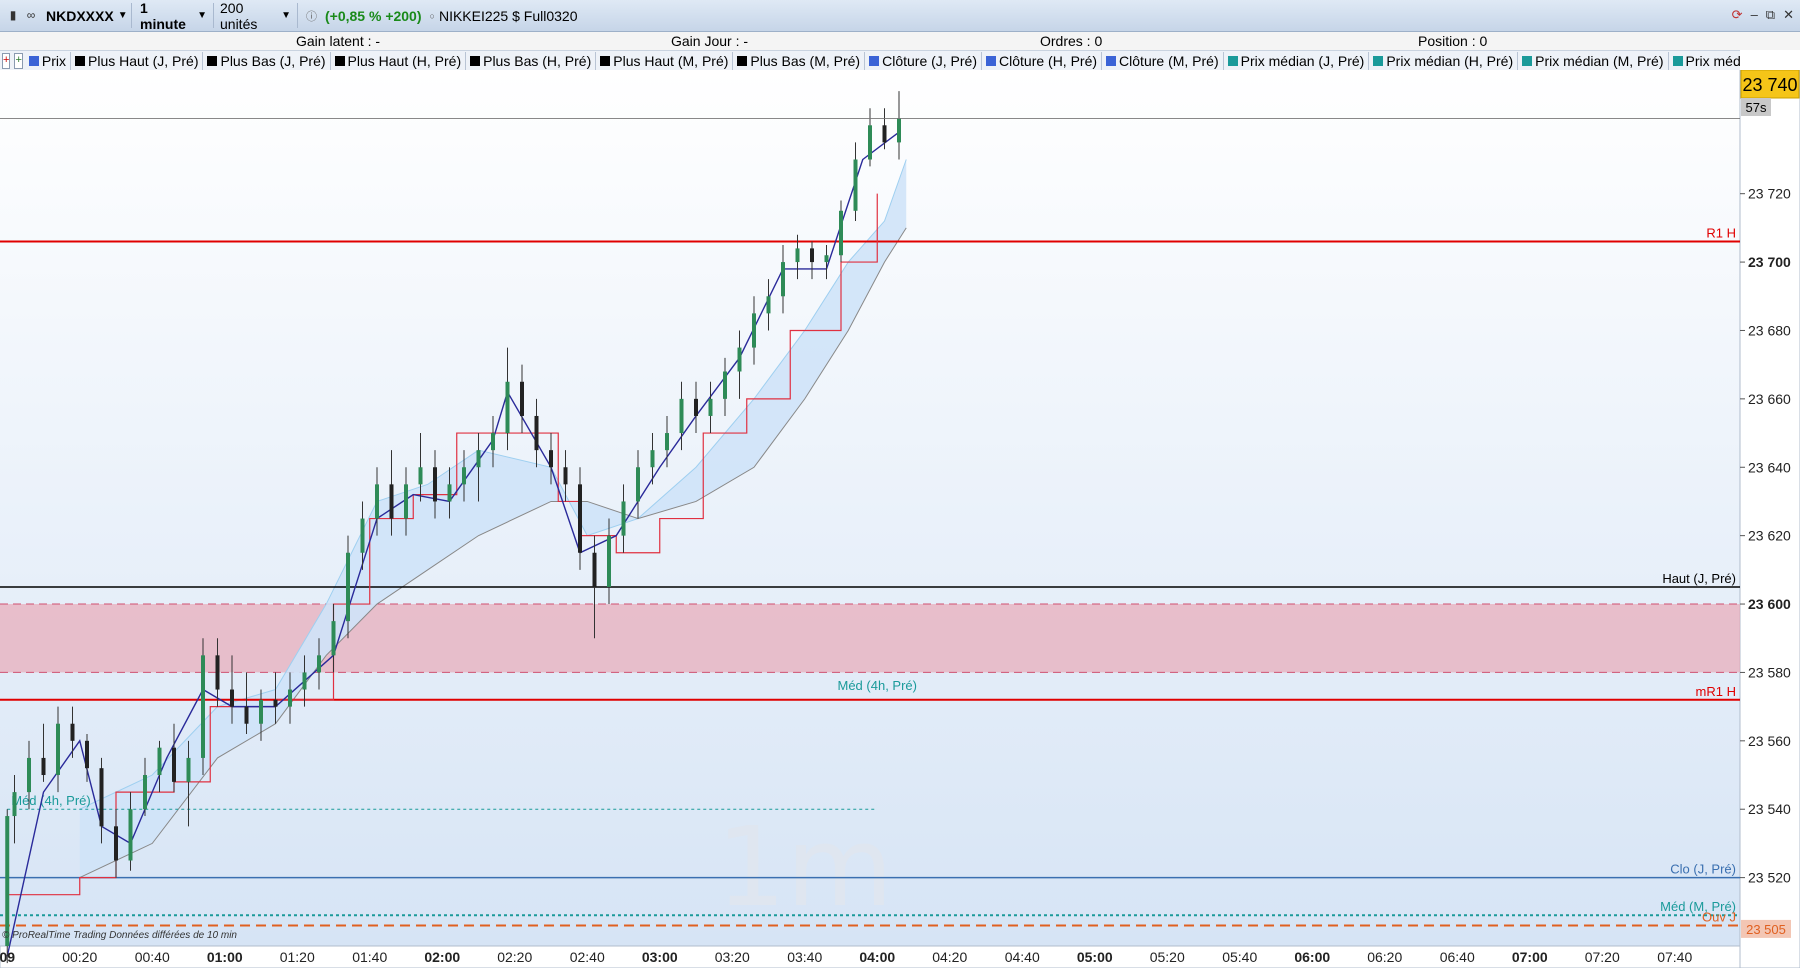 The width and height of the screenshot is (1800, 968). What do you see at coordinates (799, 61) in the screenshot?
I see `legend-item: Plus Bas (M, Pré)` at bounding box center [799, 61].